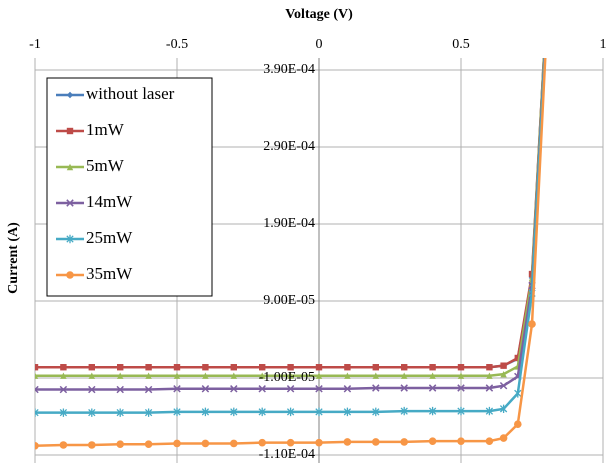 The image size is (606, 465). Describe the element at coordinates (603, 44) in the screenshot. I see `x-tick-label: 1` at that location.